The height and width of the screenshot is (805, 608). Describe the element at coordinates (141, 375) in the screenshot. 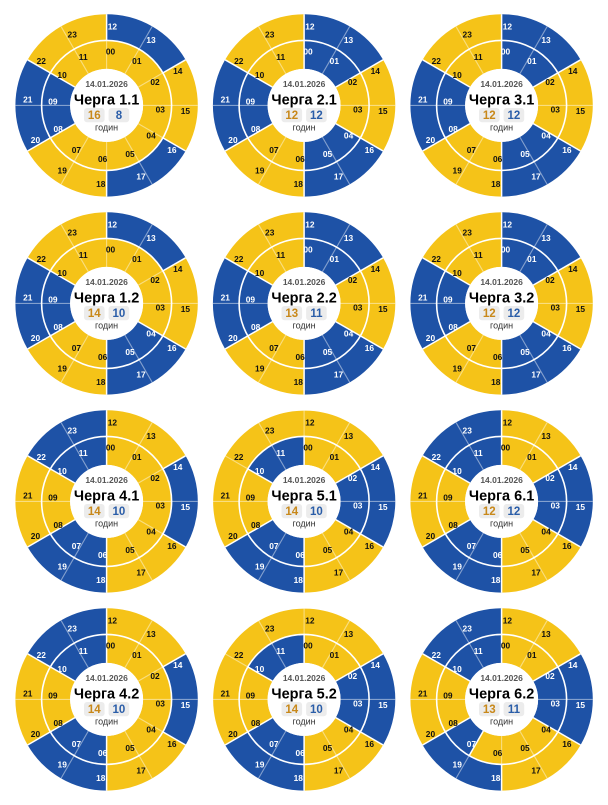

I see `svg-text: 17` at that location.